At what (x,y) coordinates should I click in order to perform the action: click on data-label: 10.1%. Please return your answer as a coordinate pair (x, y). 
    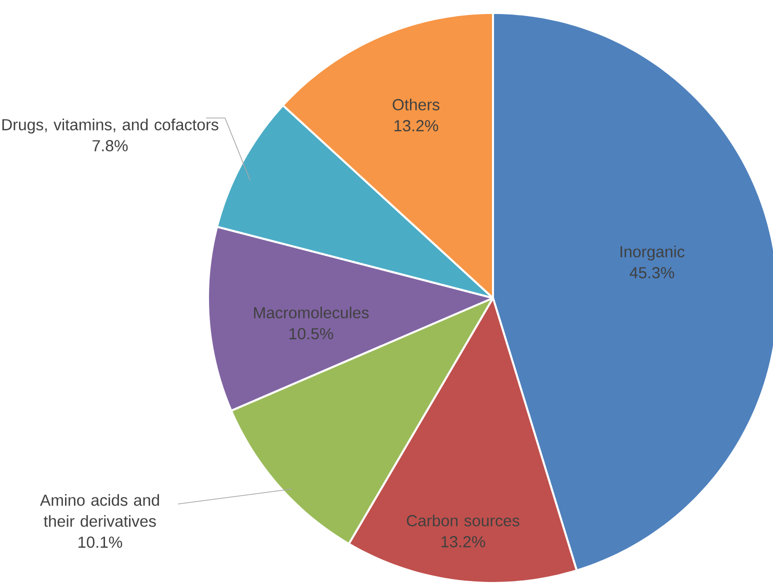
    Looking at the image, I should click on (100, 542).